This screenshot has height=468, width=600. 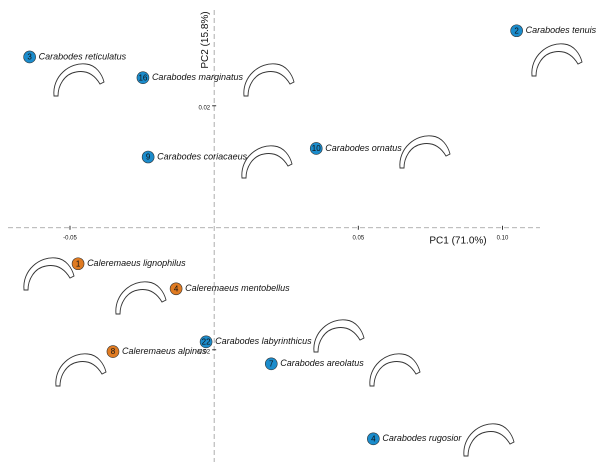 What do you see at coordinates (204, 108) in the screenshot?
I see `y-tick-label: 0.02` at bounding box center [204, 108].